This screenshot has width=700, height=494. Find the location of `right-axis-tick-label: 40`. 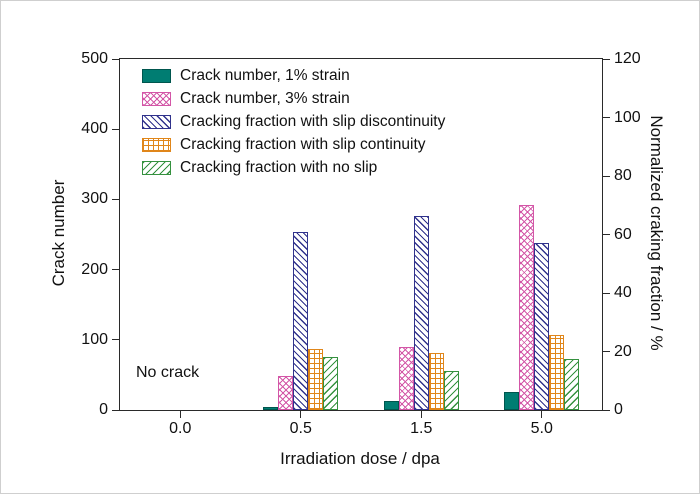

right-axis-tick-label: 40 is located at coordinates (623, 292).